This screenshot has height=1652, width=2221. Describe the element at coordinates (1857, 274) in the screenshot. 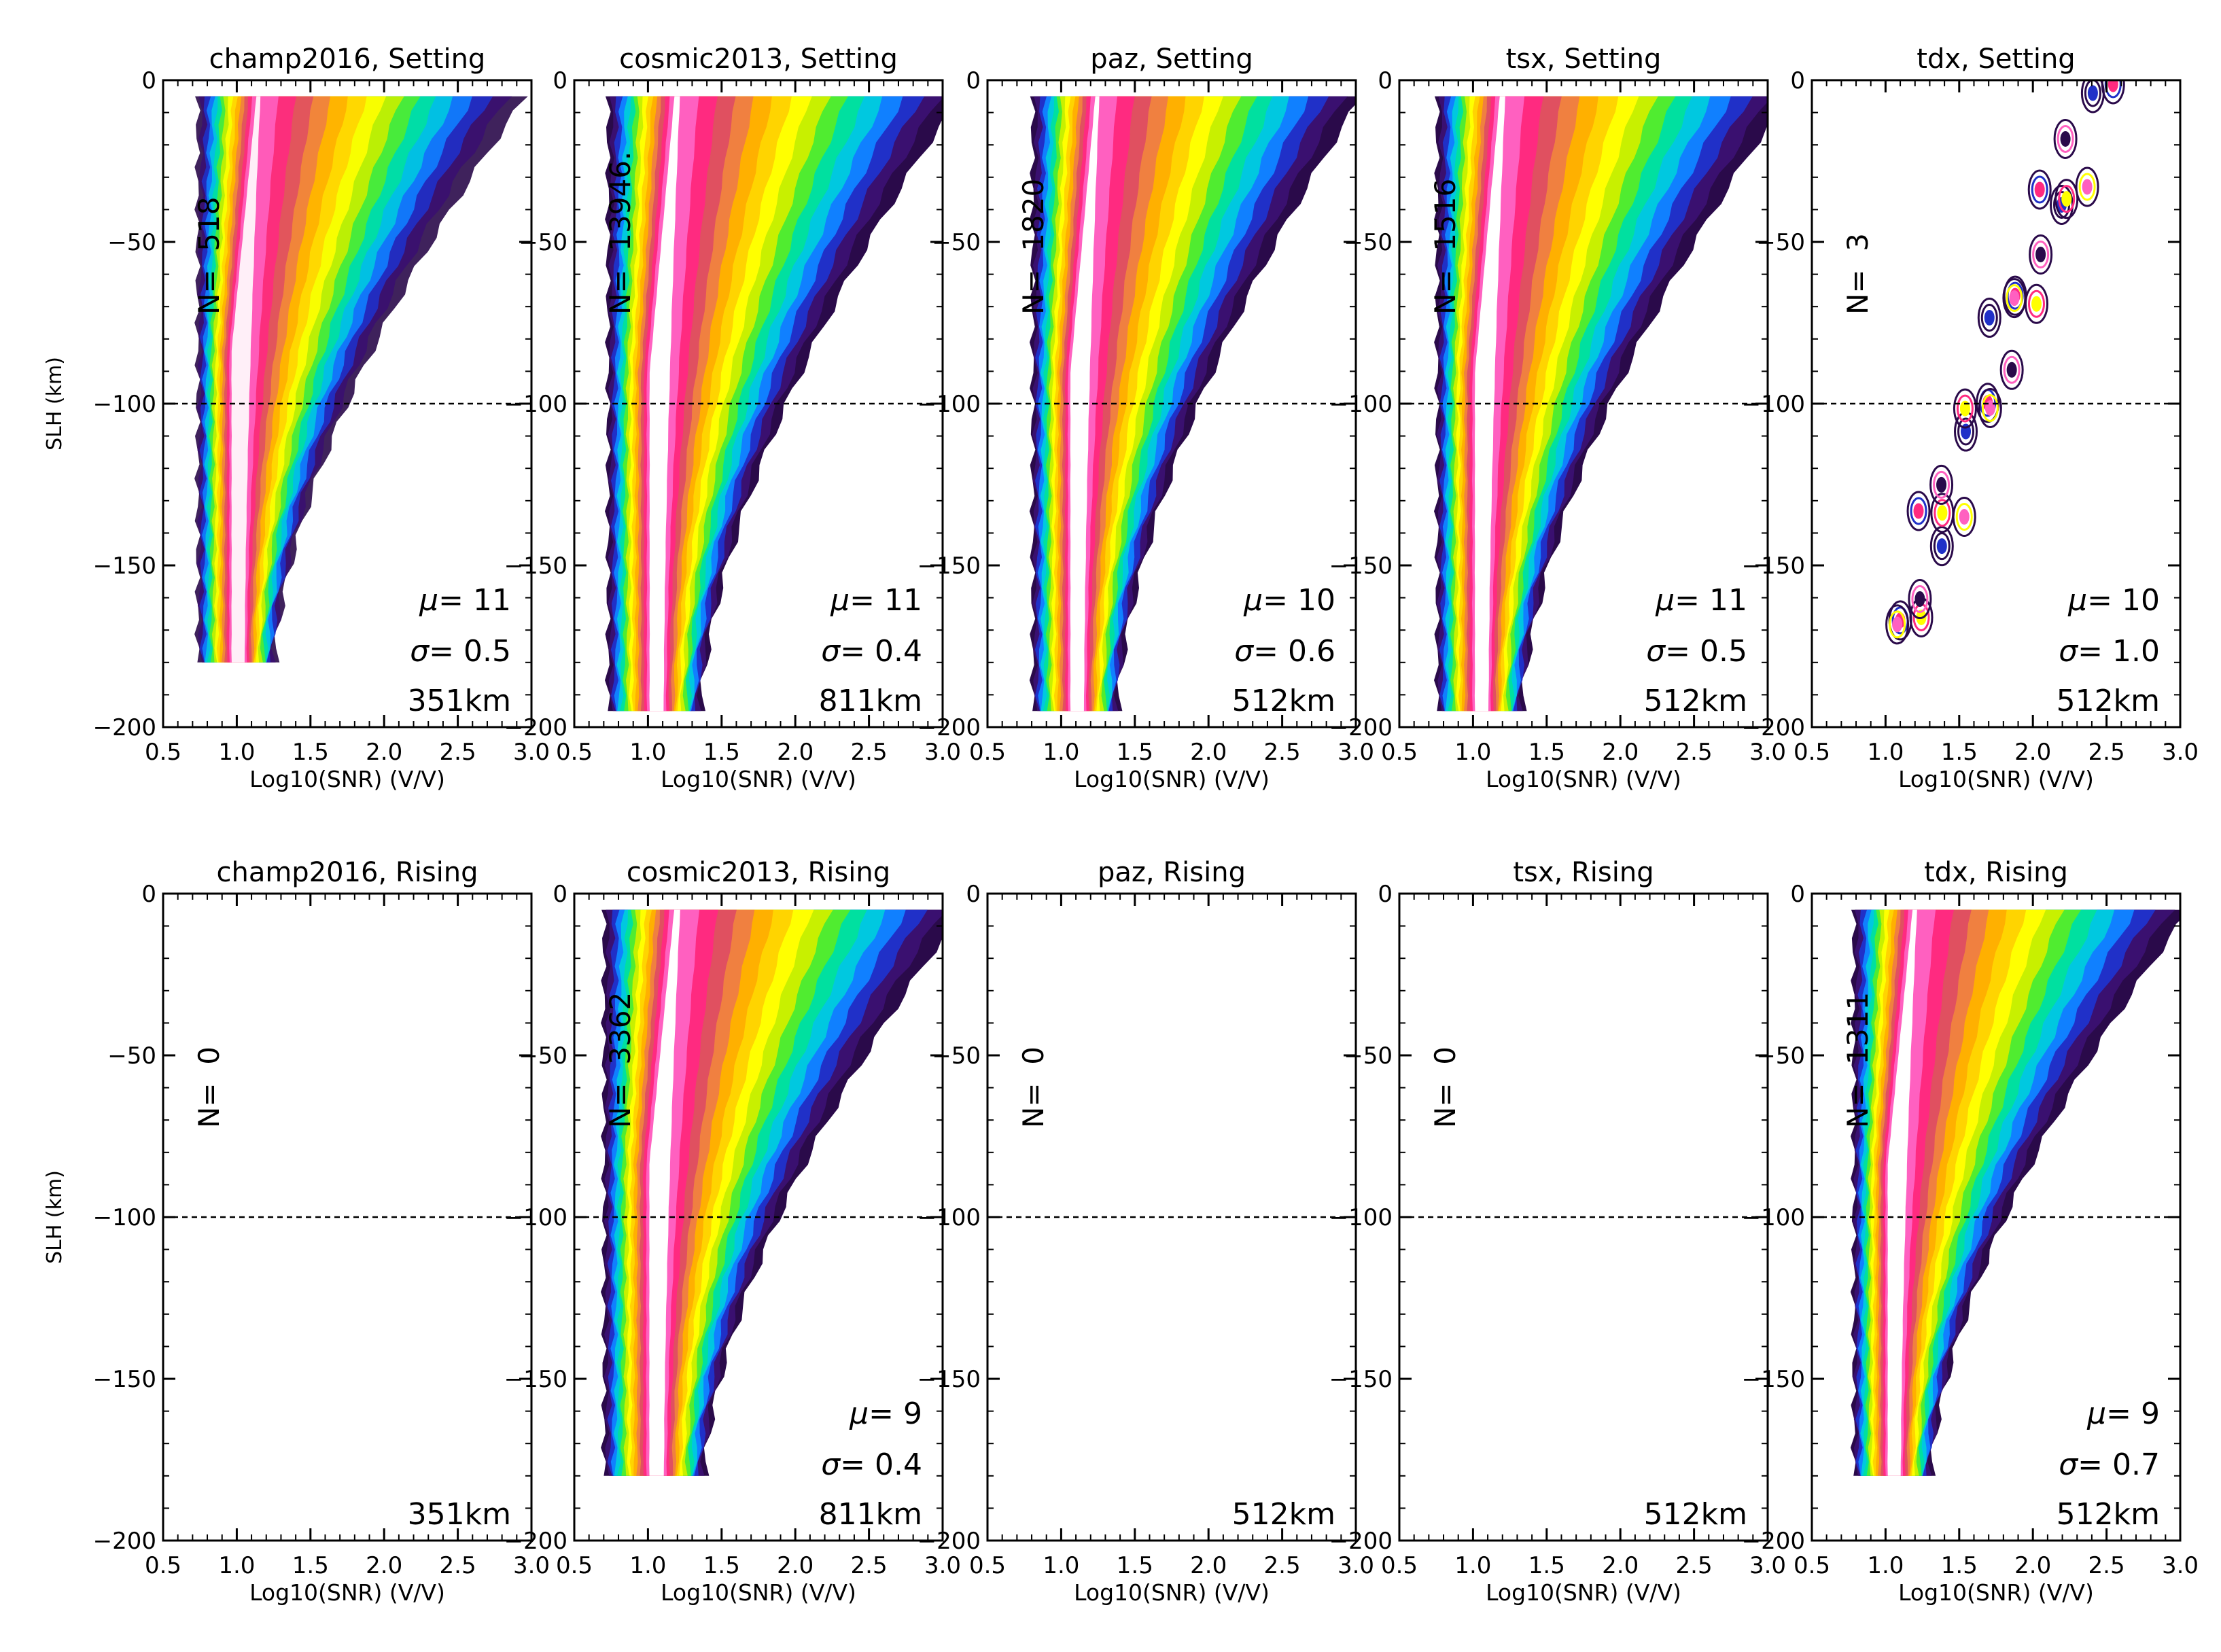

I see `n-count: N= 3` at that location.